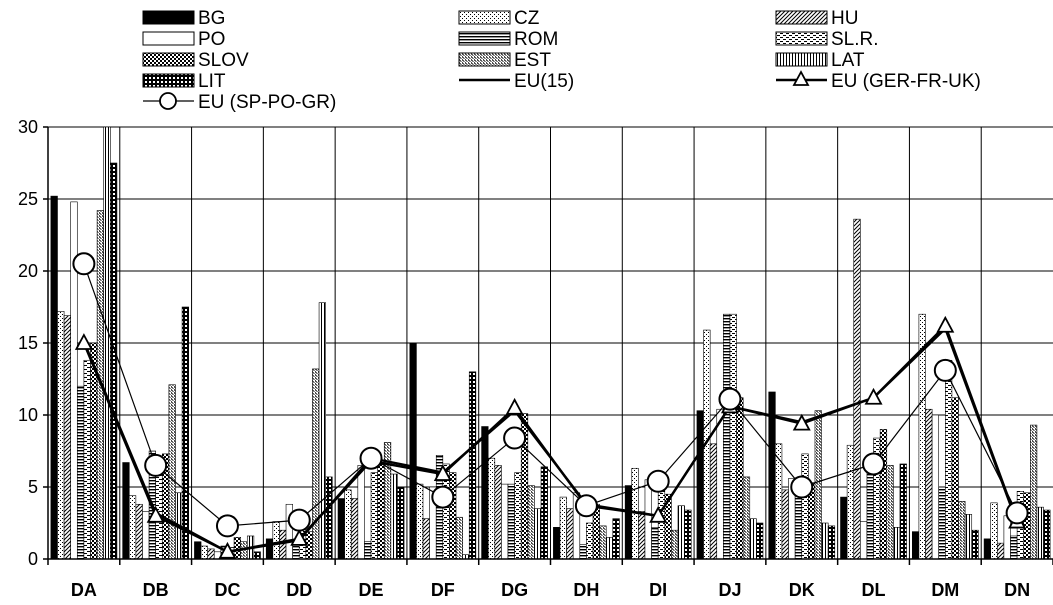  I want to click on legend-label: PO, so click(211, 39).